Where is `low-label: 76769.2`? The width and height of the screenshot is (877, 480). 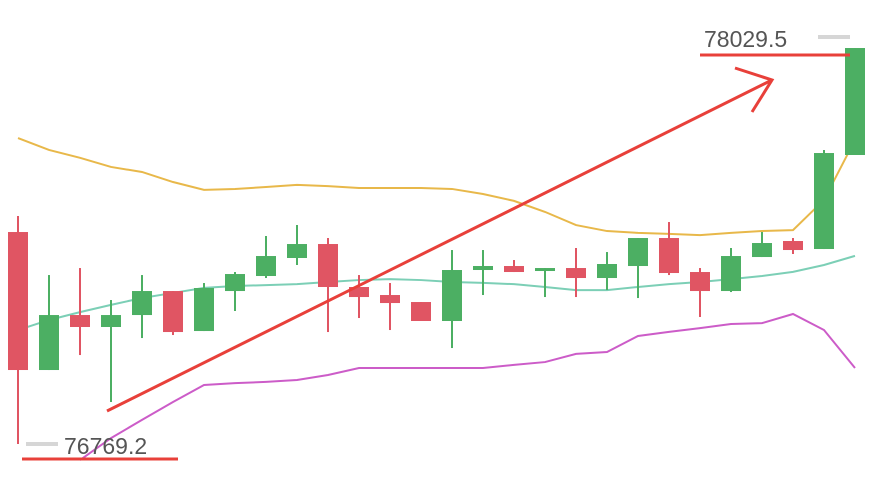 low-label: 76769.2 is located at coordinates (105, 446).